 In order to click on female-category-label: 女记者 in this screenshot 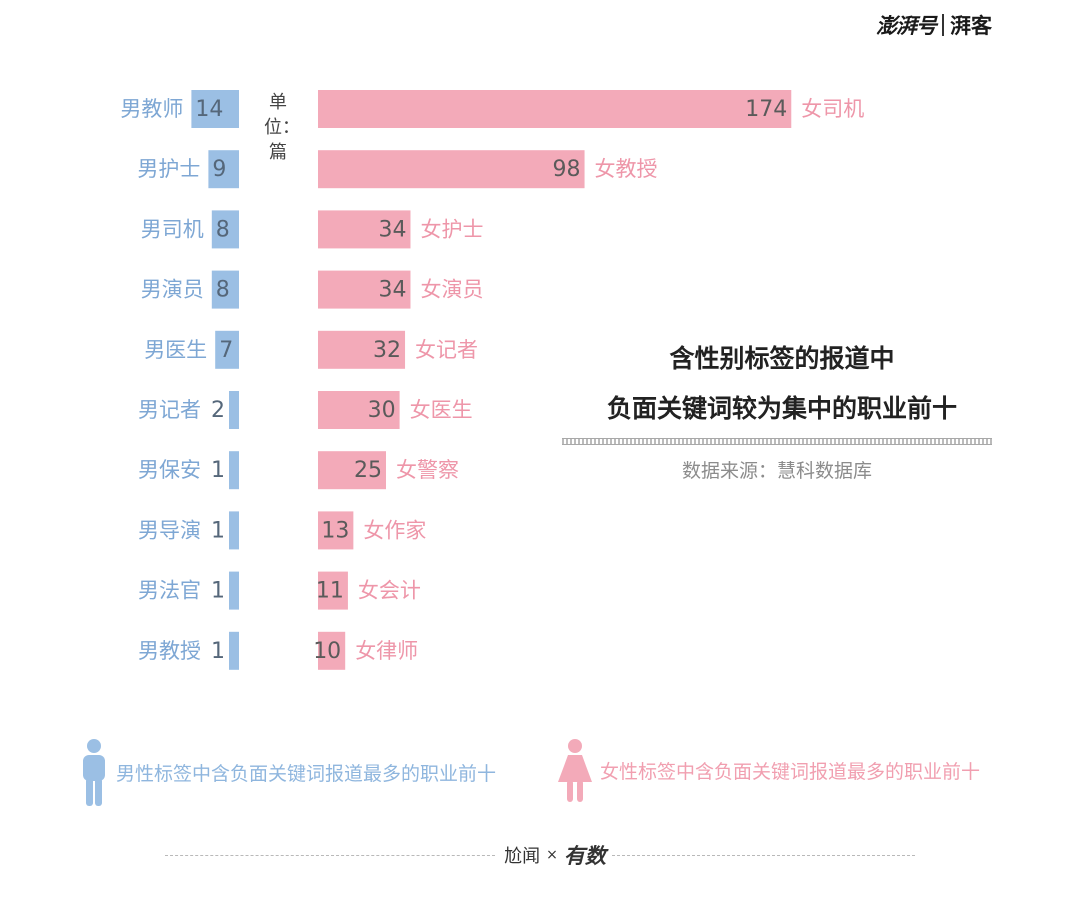, I will do `click(446, 350)`.